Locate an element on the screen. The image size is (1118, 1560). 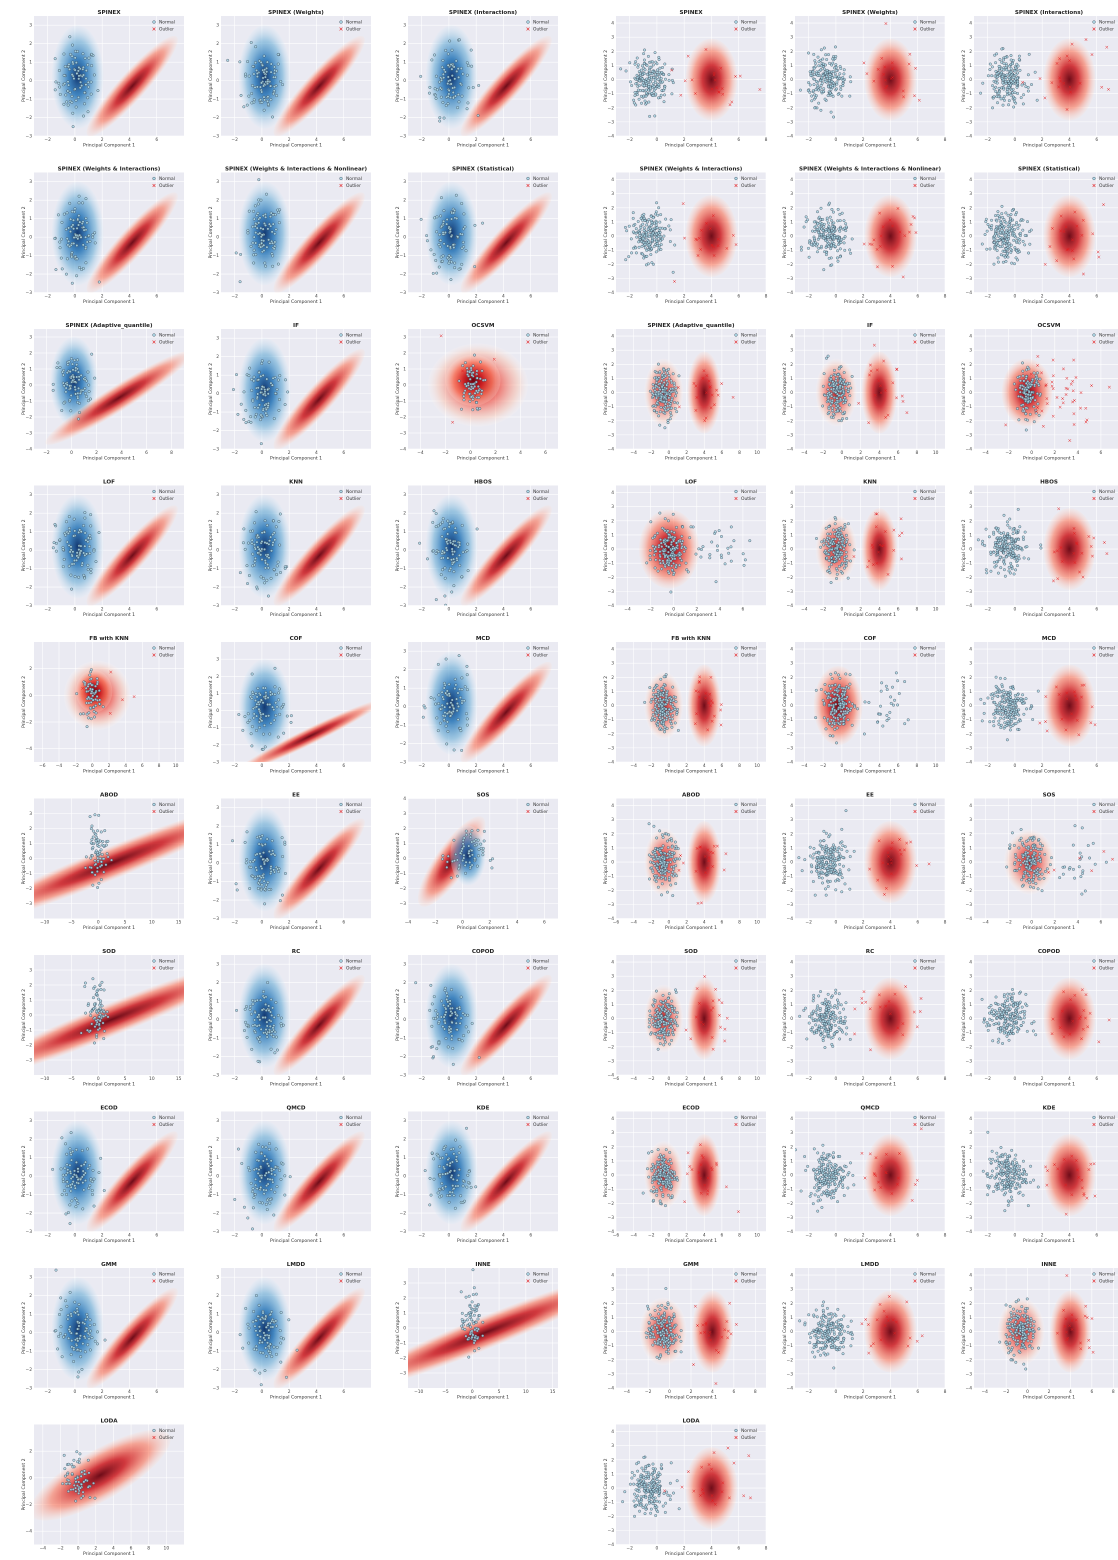
x-tick-label: 6 is located at coordinates (917, 297).